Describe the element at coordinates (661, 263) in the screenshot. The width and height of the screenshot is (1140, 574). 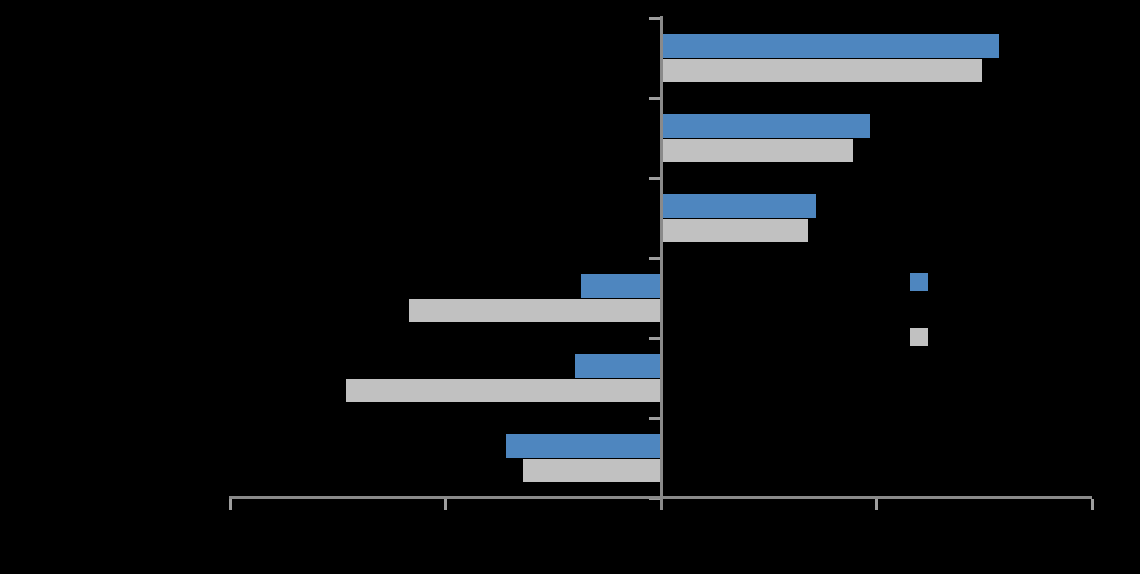
I see `category-axis-line` at that location.